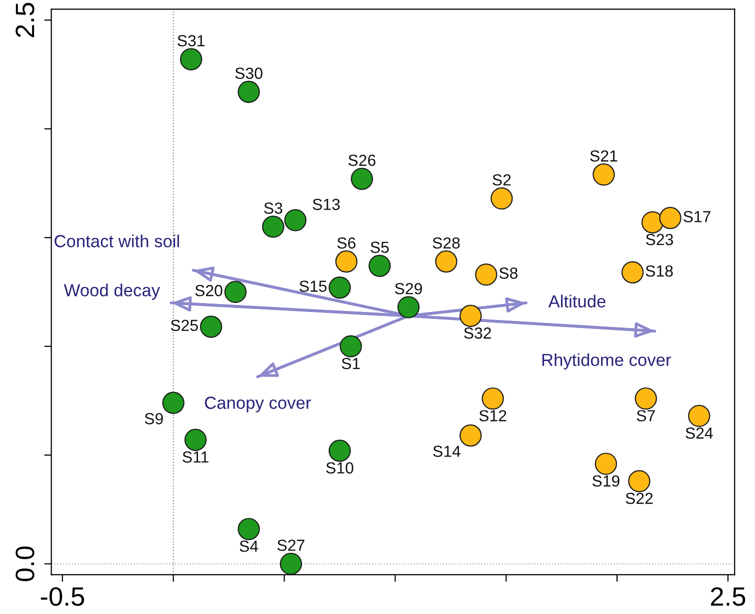 The width and height of the screenshot is (755, 614). Describe the element at coordinates (153, 418) in the screenshot. I see `annotation: S9` at that location.